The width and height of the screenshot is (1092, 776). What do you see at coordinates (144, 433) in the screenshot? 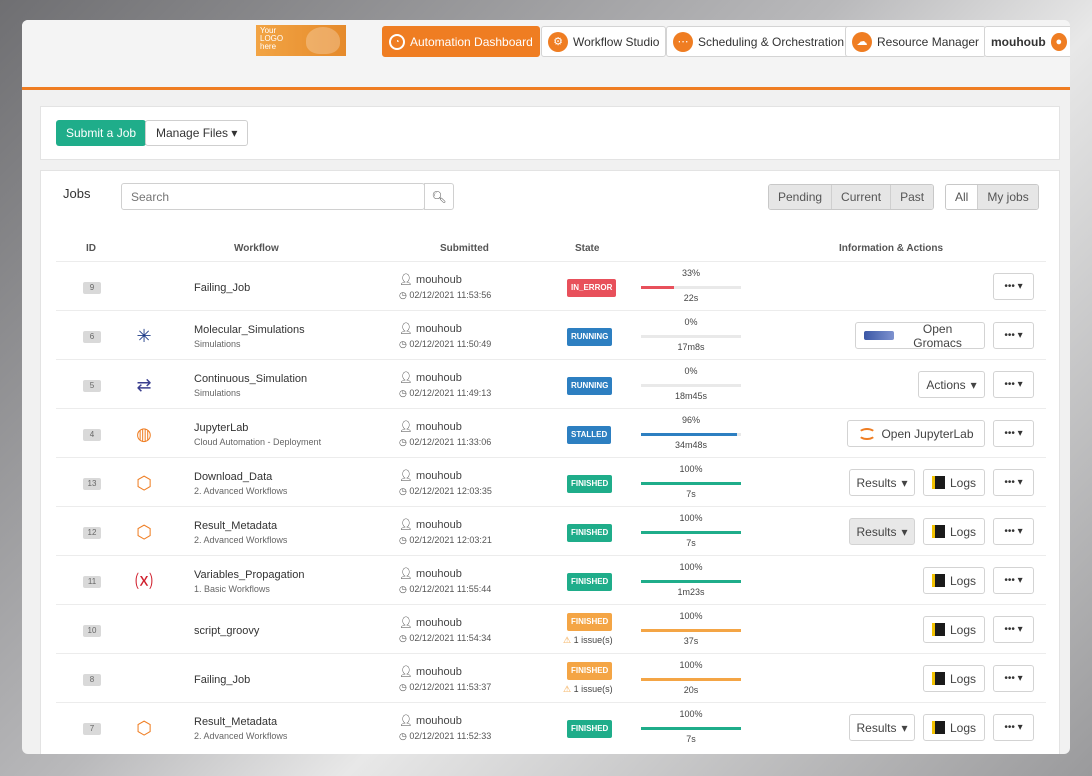
I see `jupyter-icon: ◍` at bounding box center [144, 433].